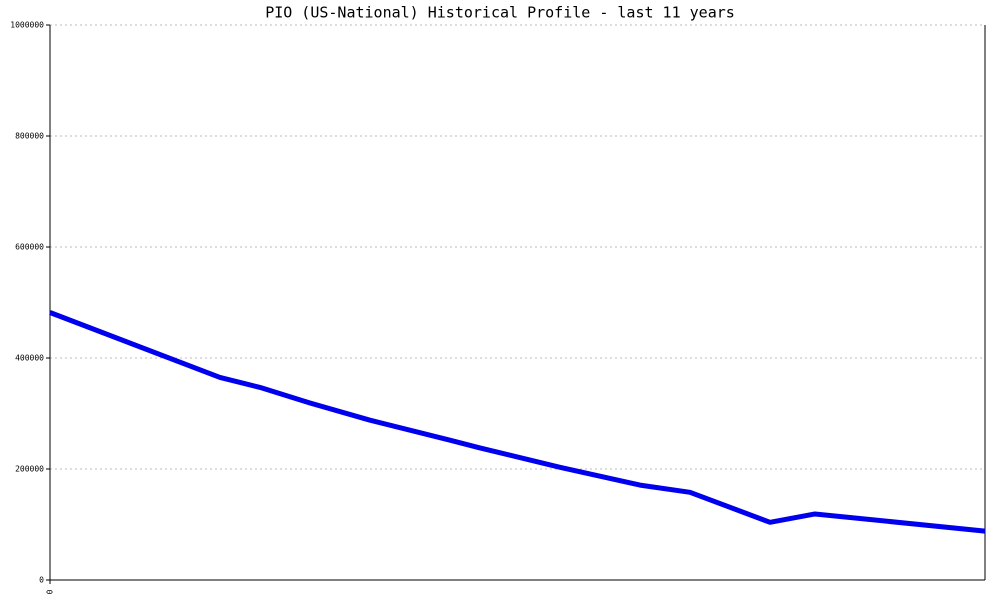 The image size is (1000, 600). I want to click on y-tick-label: 0, so click(41, 580).